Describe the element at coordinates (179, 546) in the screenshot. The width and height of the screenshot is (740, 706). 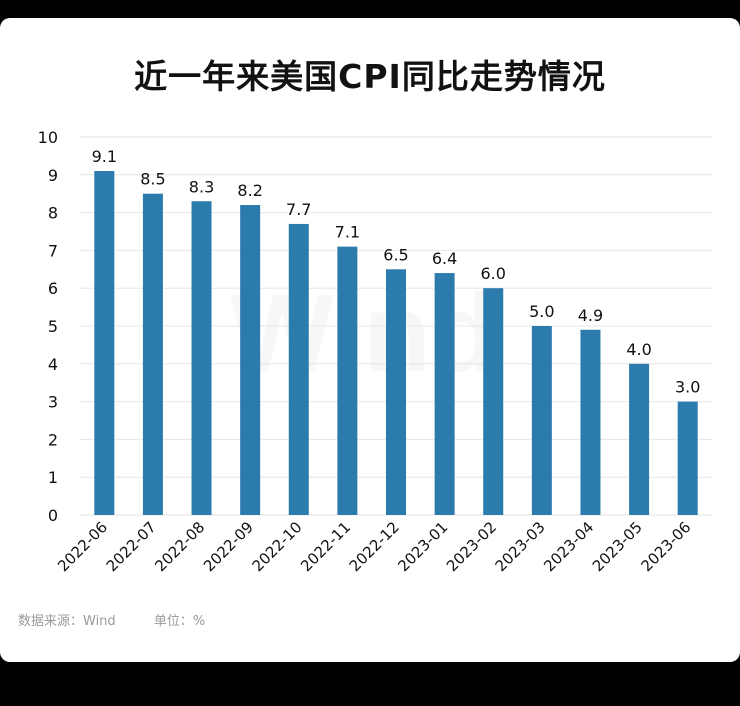
I see `x-tick-label: 2022-08` at that location.